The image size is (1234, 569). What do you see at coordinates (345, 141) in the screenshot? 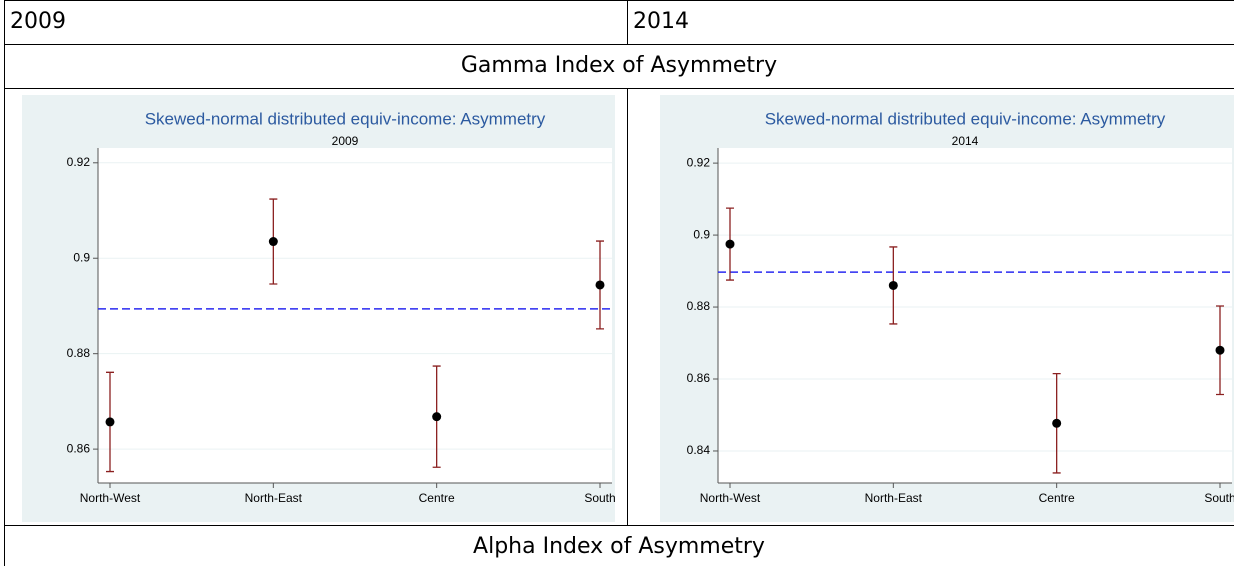
I see `chart-subtitle: 2009` at bounding box center [345, 141].